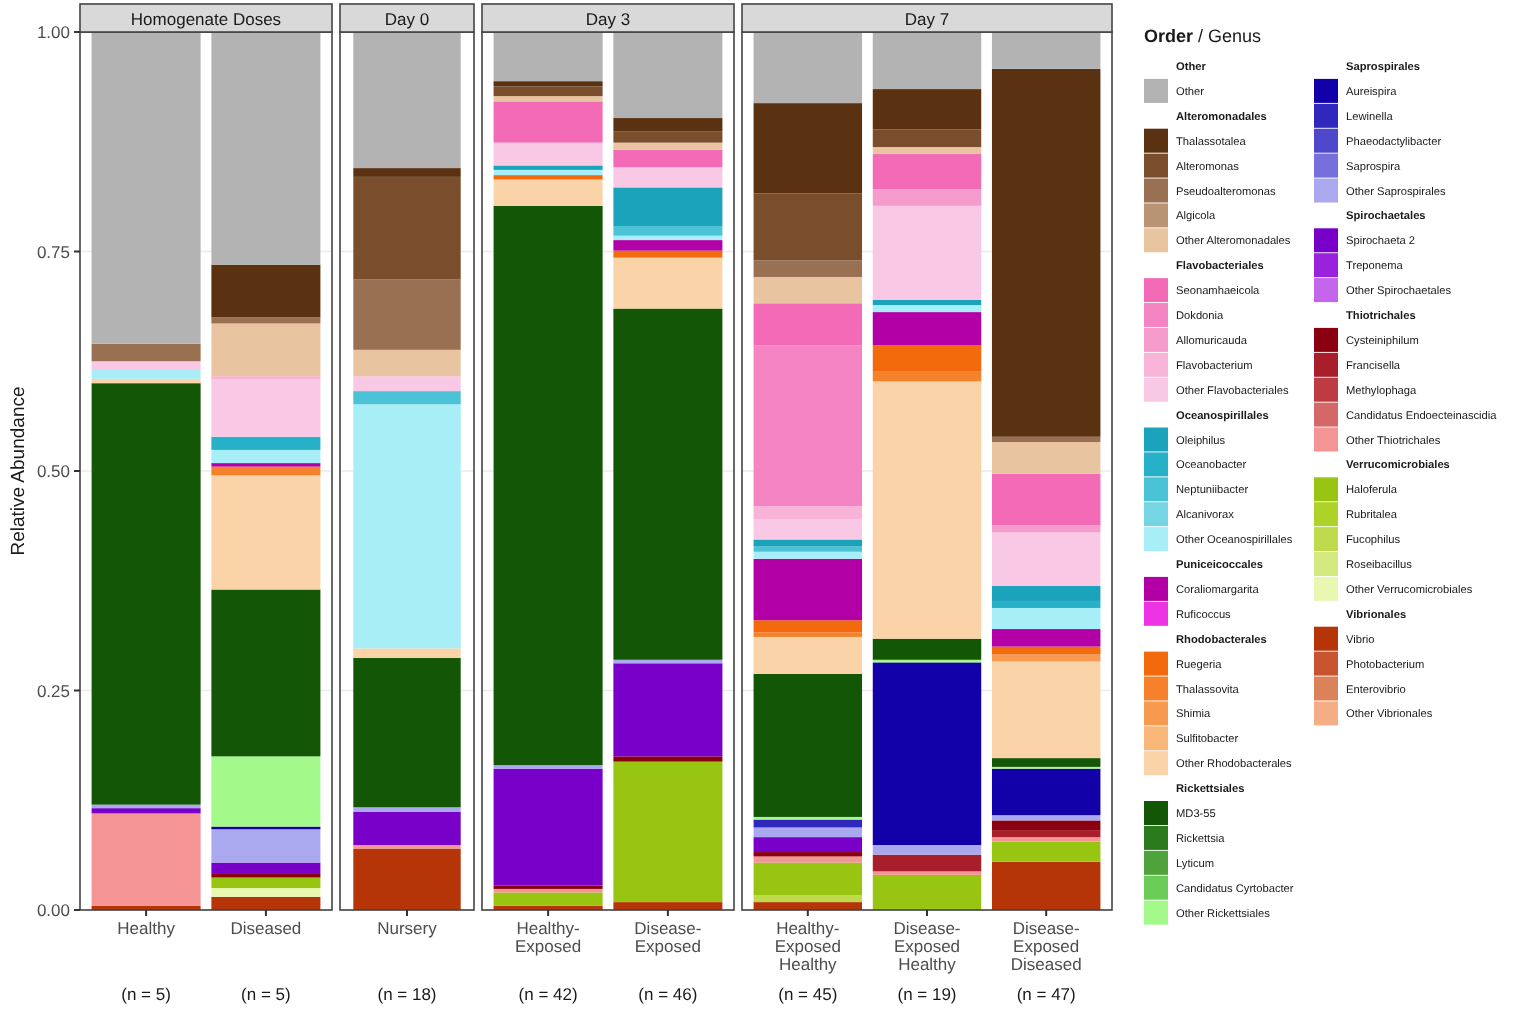 The image size is (1520, 1010). What do you see at coordinates (53, 251) in the screenshot?
I see `y-tick-label: 0.75` at bounding box center [53, 251].